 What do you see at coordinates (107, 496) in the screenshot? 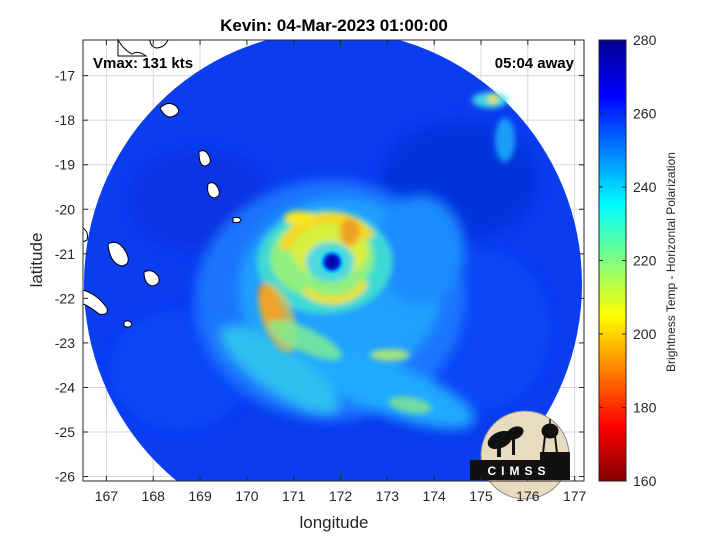
I see `x-tick-label: 167` at bounding box center [107, 496].